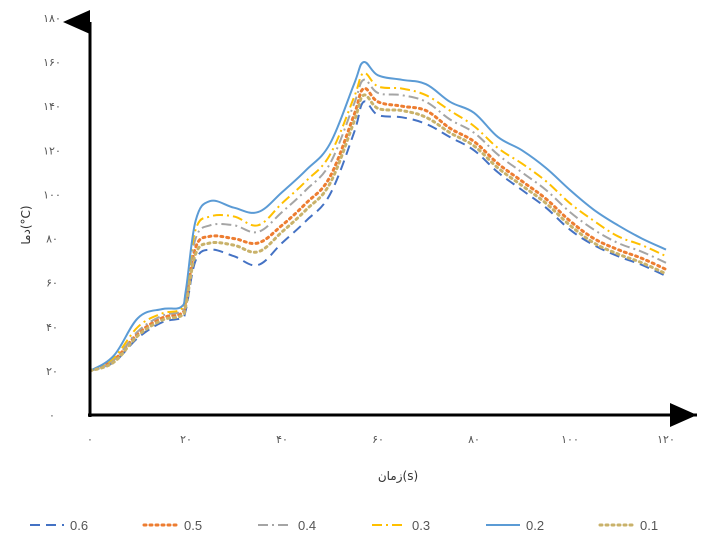  What do you see at coordinates (79, 525) in the screenshot?
I see `legend-label: 0.6` at bounding box center [79, 525].